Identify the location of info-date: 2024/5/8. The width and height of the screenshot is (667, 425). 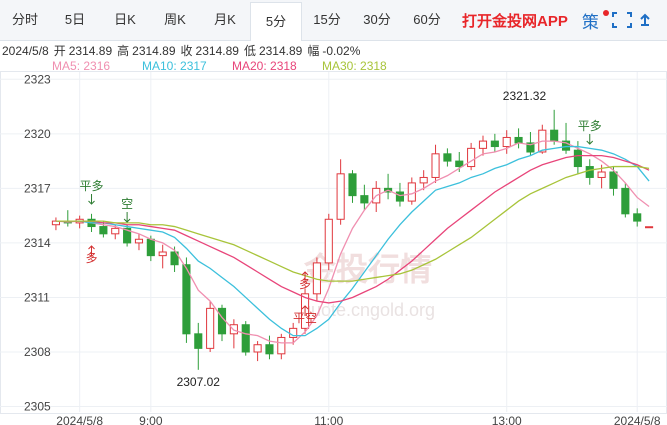
(25, 51).